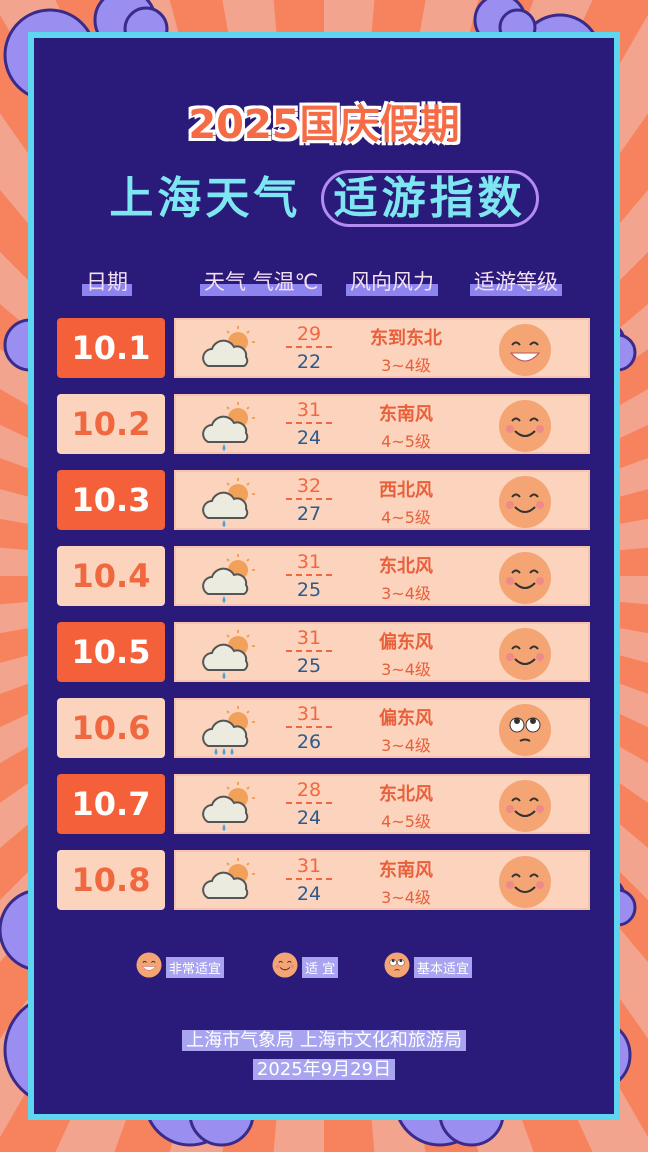 The width and height of the screenshot is (648, 1152). I want to click on forecast-row: 10.7 28 24 东北风 4~5级, so click(323, 804).